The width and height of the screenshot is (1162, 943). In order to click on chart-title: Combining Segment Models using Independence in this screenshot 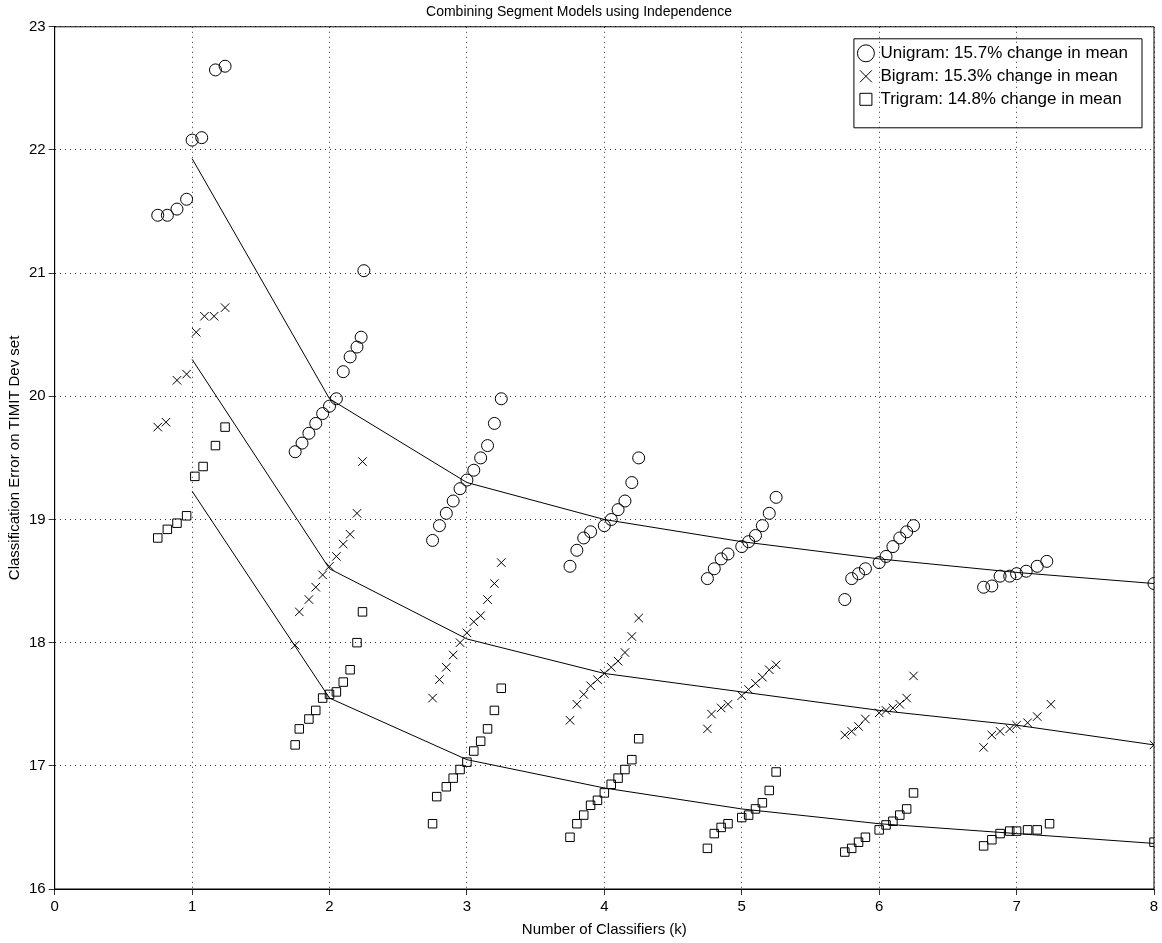, I will do `click(579, 11)`.